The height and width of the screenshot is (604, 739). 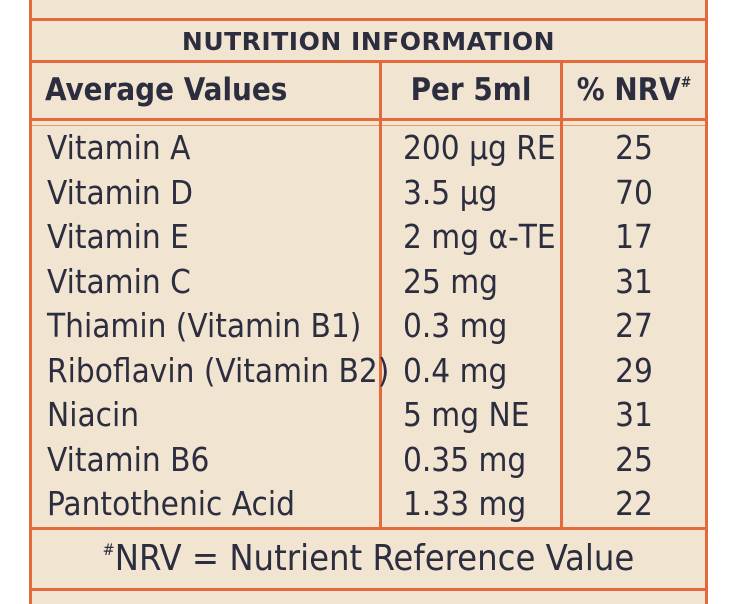 I want to click on header-divider-thin, so click(x=368, y=125).